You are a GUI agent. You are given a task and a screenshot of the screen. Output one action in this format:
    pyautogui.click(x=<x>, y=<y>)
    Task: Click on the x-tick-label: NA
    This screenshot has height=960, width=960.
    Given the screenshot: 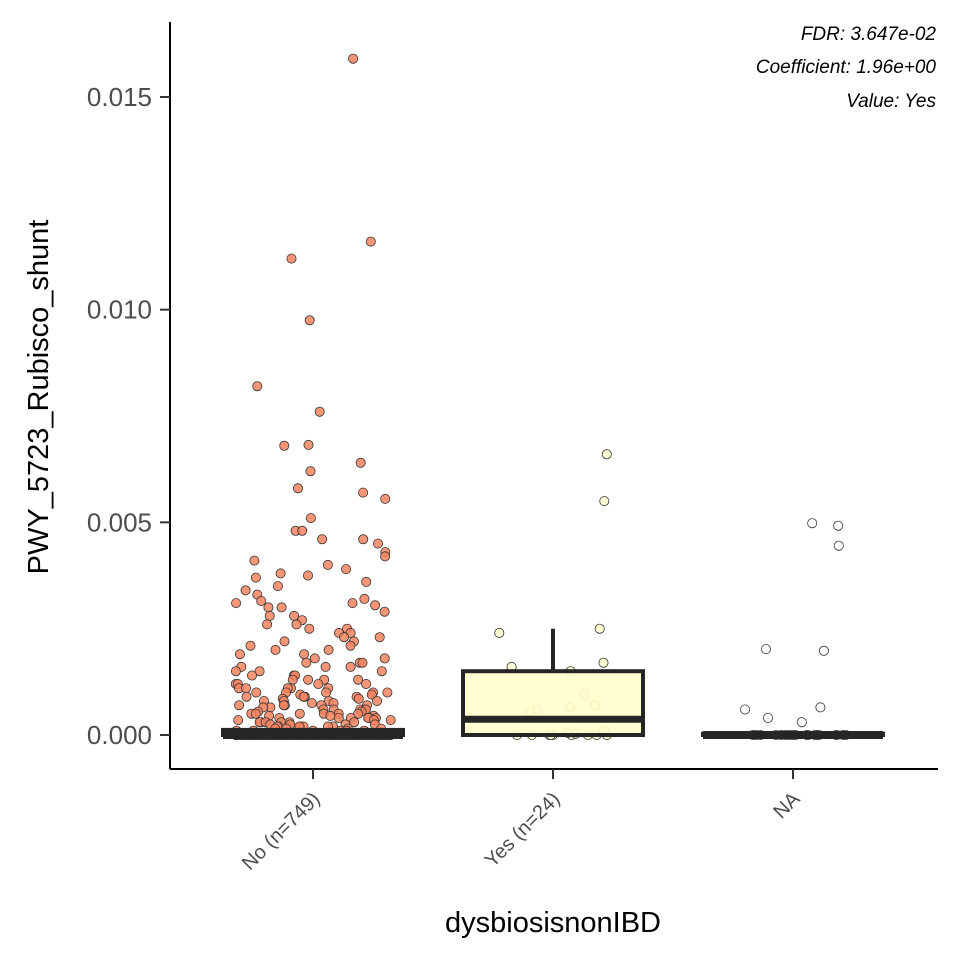 What is the action you would take?
    pyautogui.click(x=787, y=806)
    